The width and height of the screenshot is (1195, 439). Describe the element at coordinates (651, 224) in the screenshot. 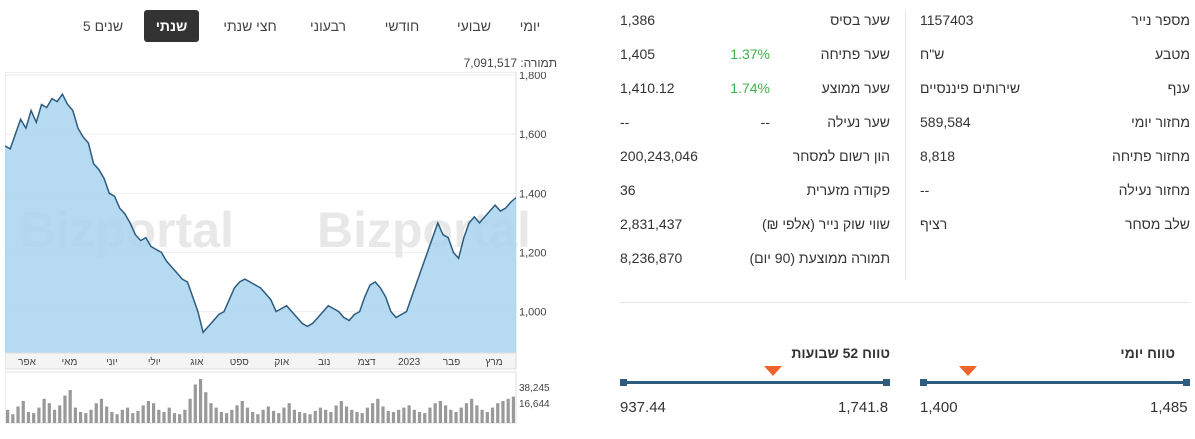

I see `info-value: 2,831,437` at that location.